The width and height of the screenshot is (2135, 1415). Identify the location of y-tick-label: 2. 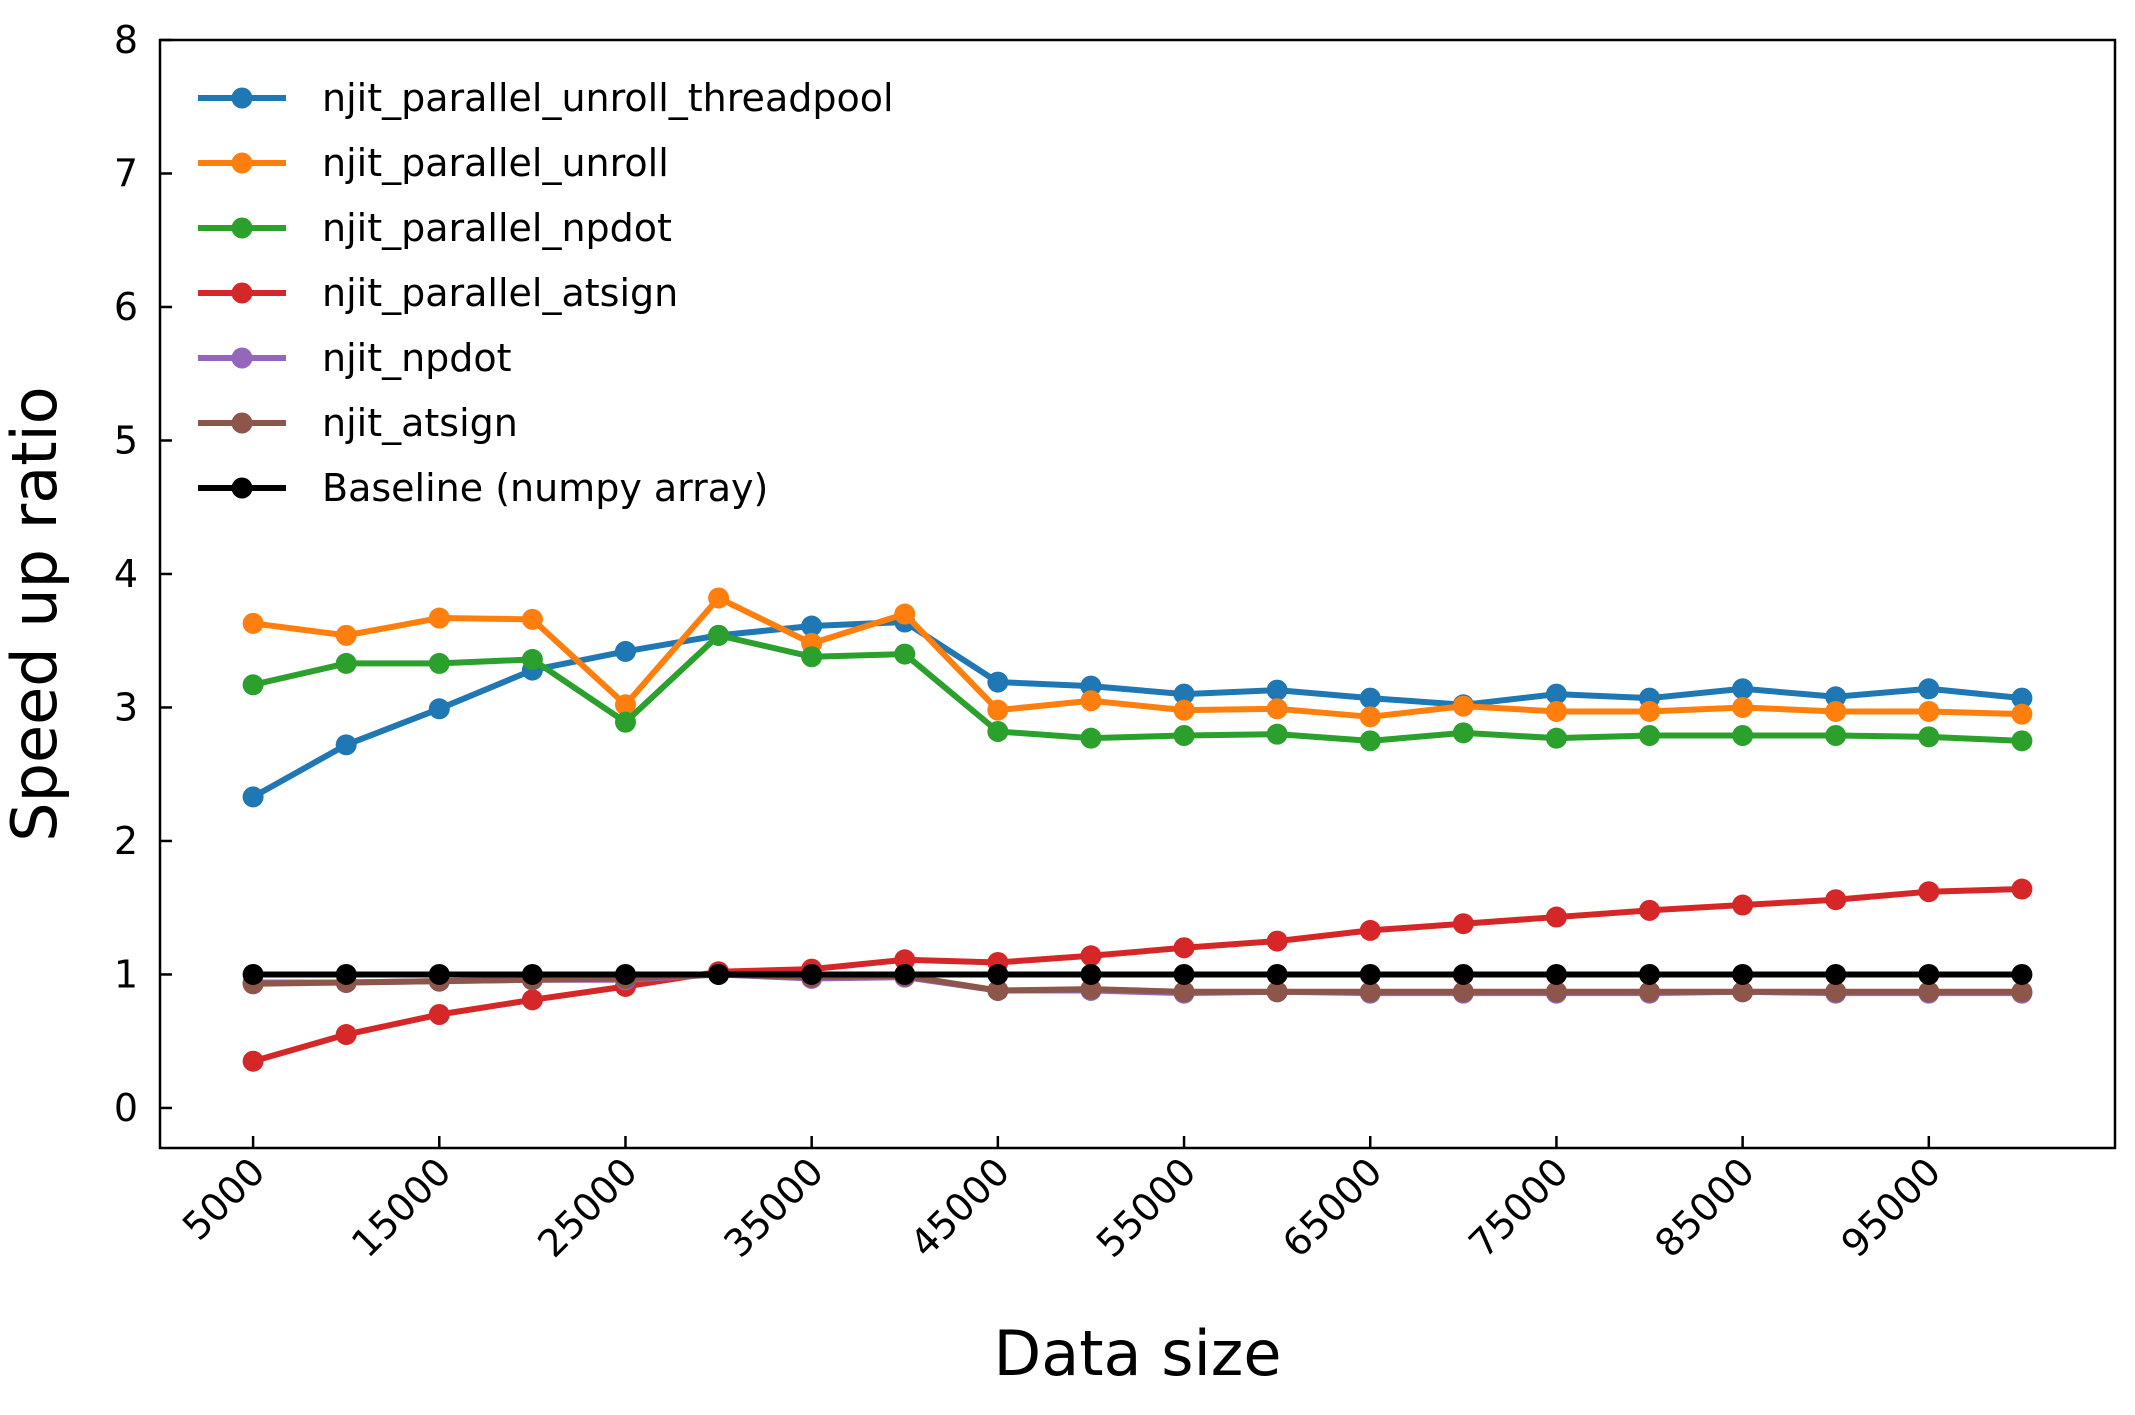
(126, 841).